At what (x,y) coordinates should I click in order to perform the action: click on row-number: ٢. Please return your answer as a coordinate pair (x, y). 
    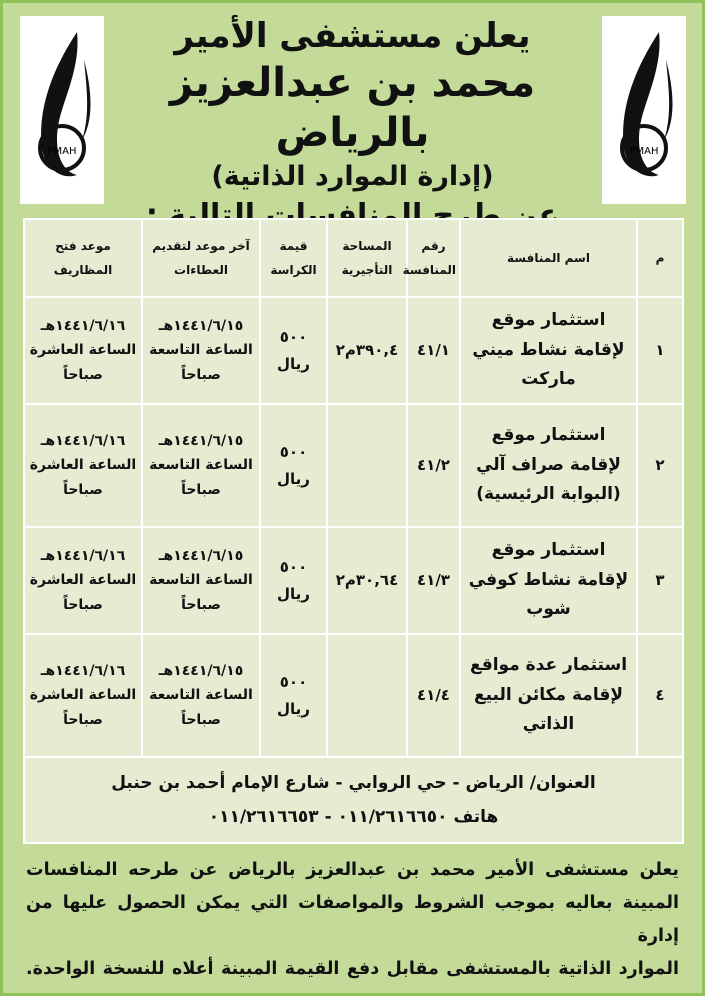
    Looking at the image, I should click on (660, 465).